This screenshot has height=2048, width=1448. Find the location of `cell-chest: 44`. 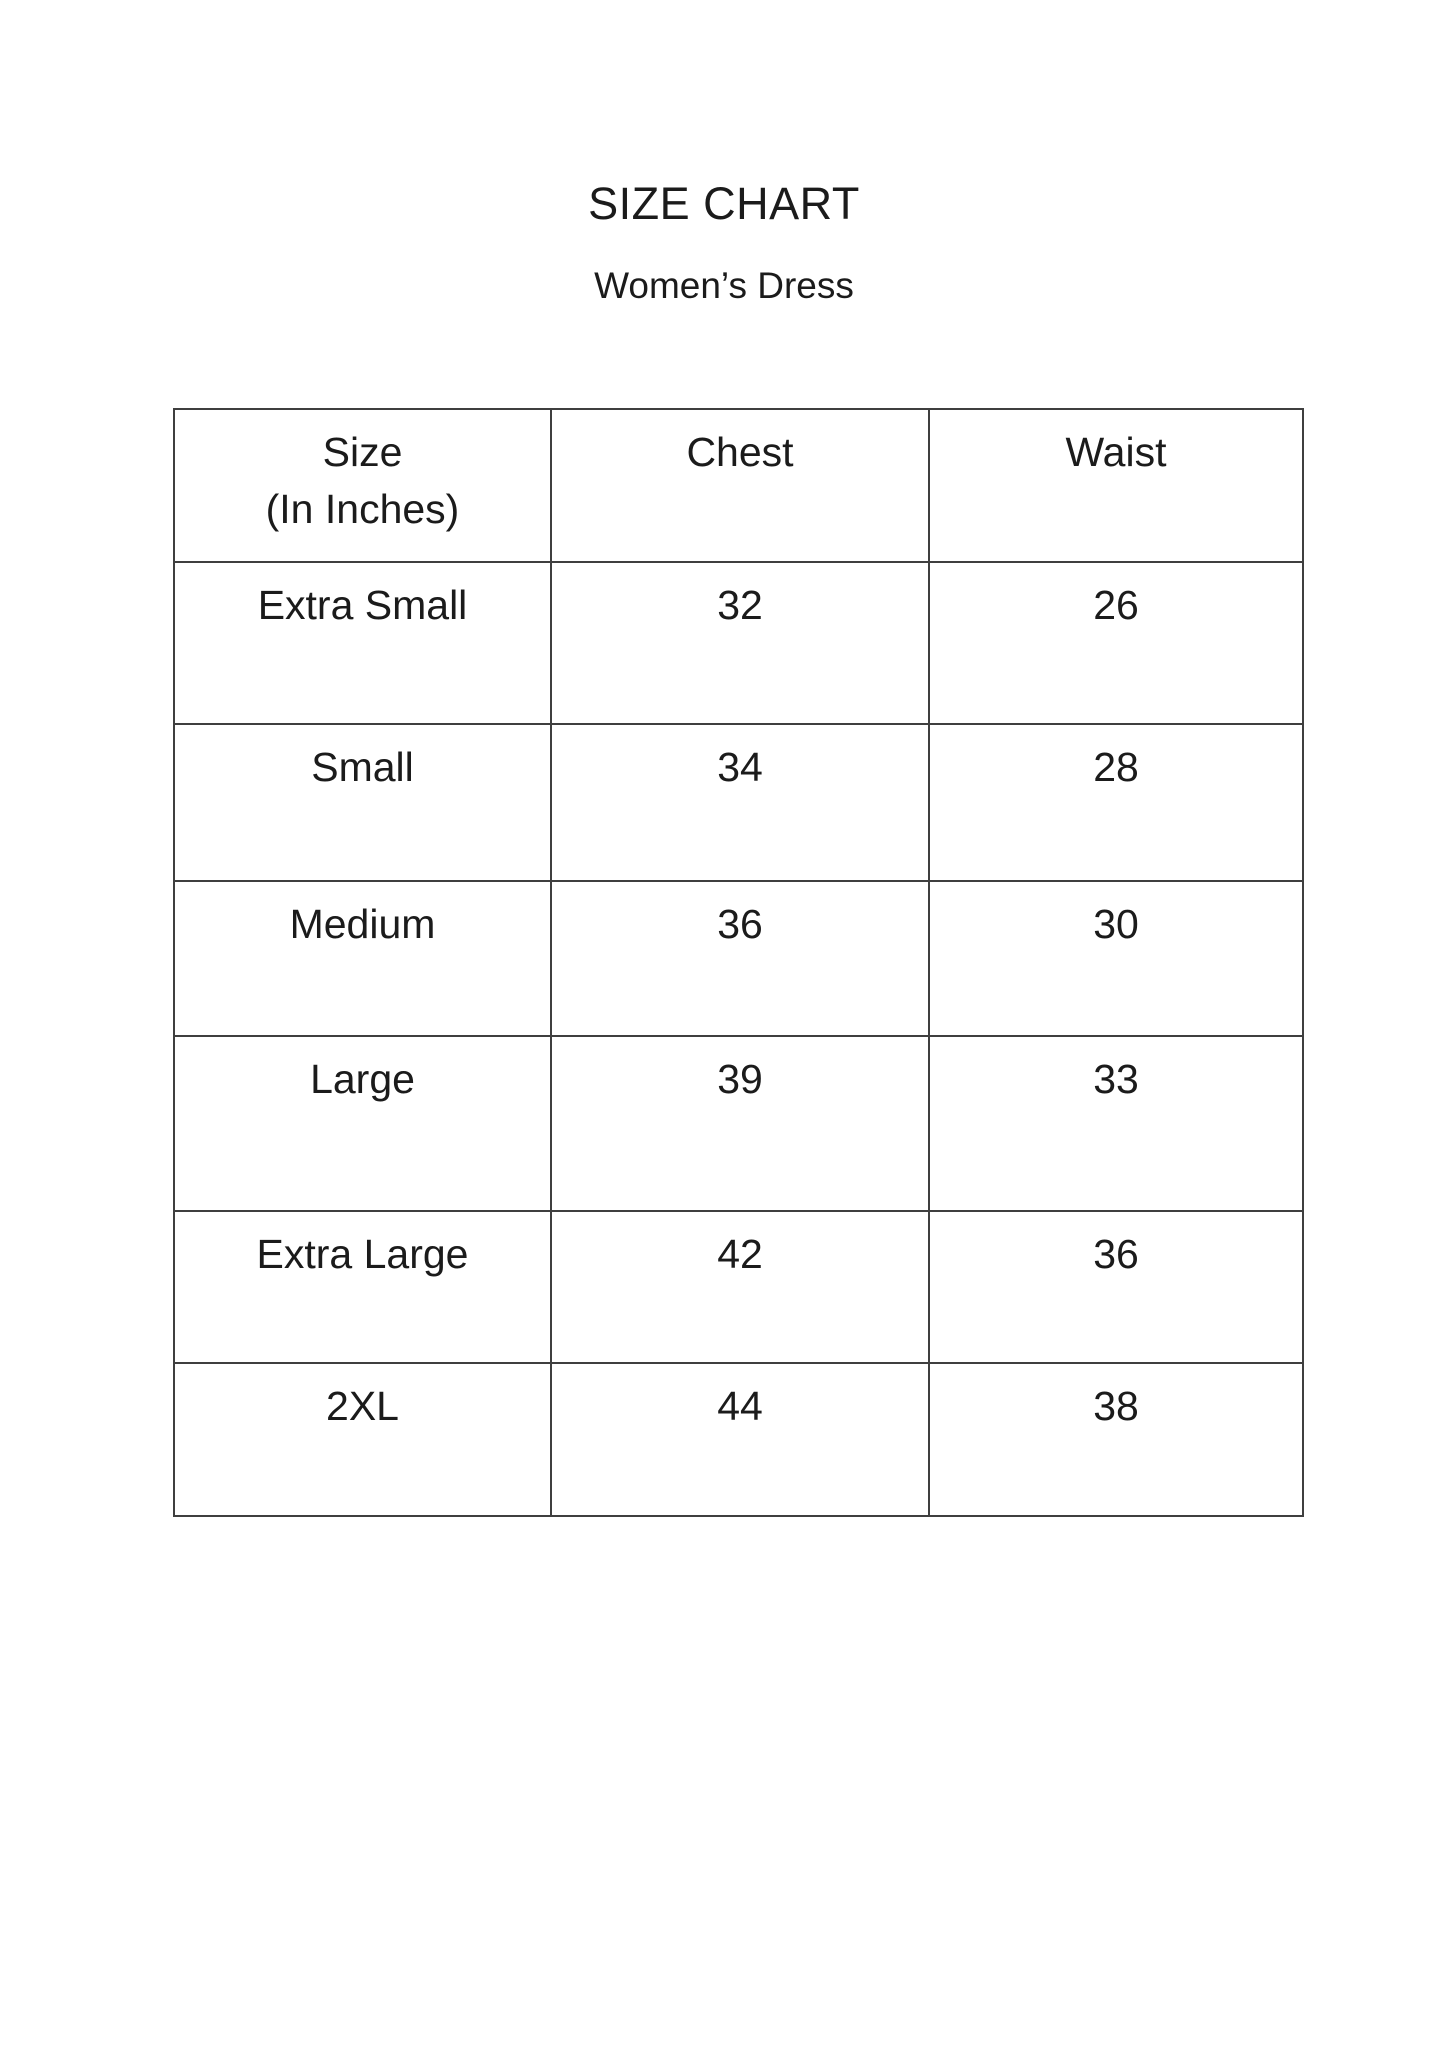

cell-chest: 44 is located at coordinates (740, 1439).